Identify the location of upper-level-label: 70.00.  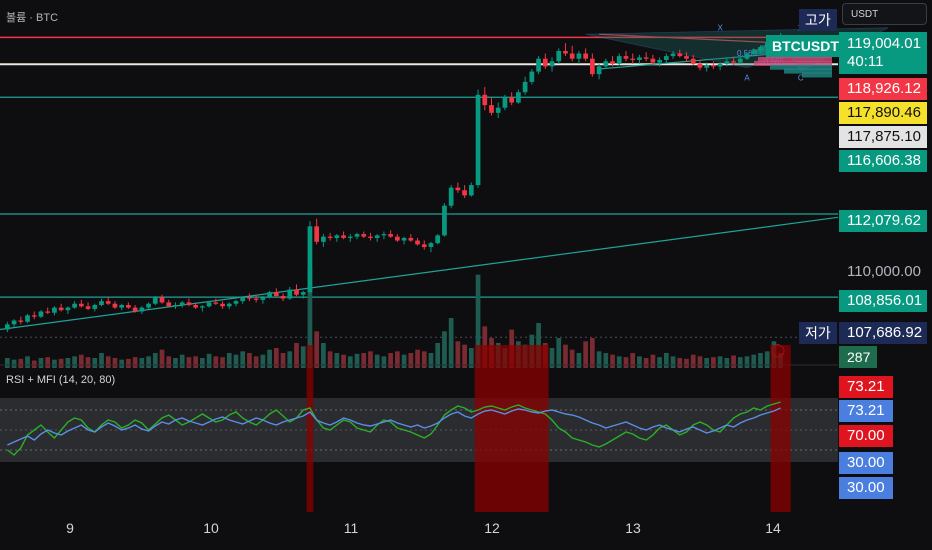
(866, 436).